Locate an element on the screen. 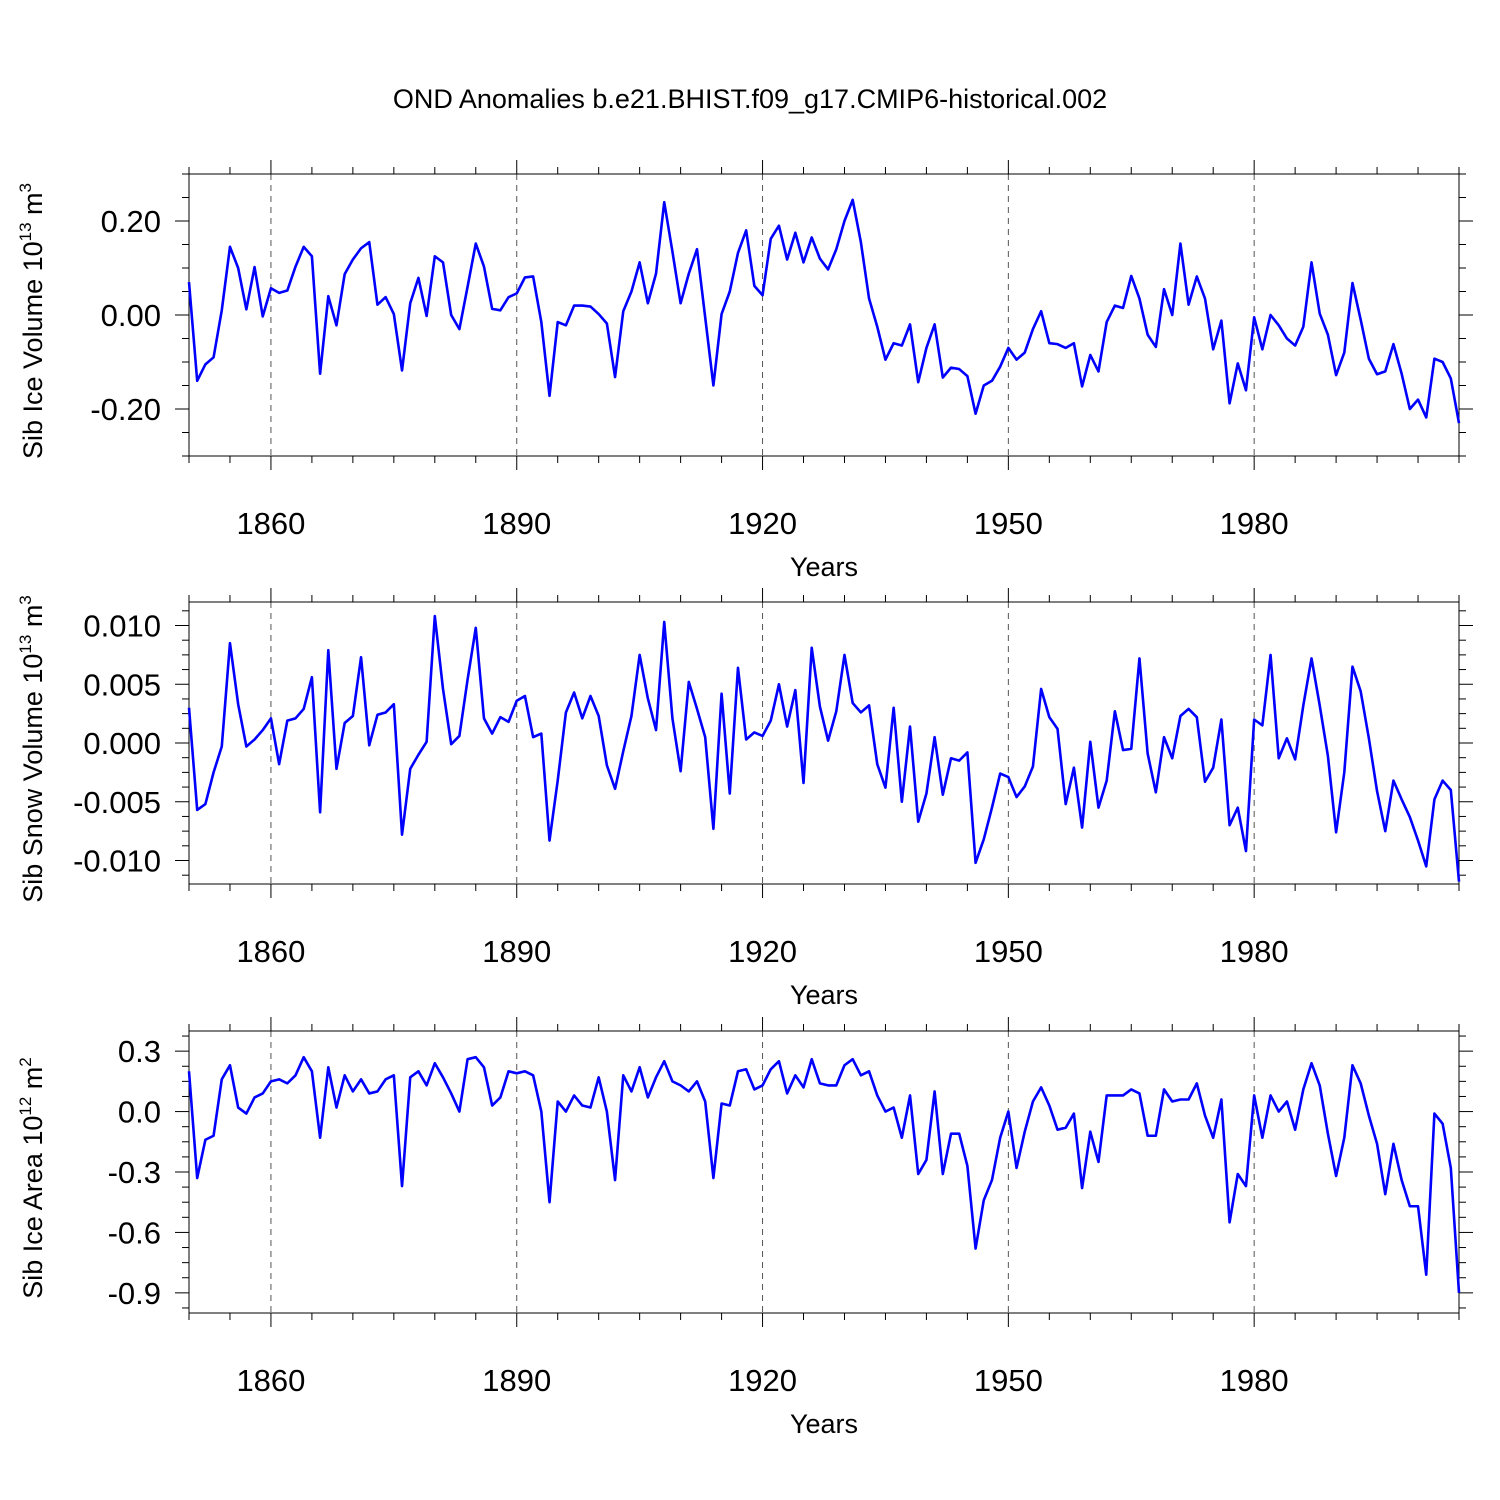 The width and height of the screenshot is (1500, 1500). y-tick-label: -0.6 is located at coordinates (134, 1232).